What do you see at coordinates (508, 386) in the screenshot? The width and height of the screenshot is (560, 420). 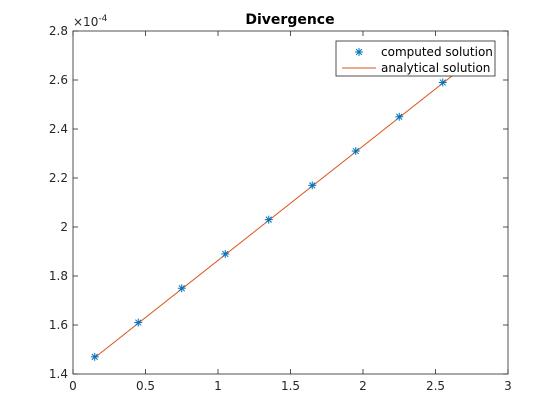 I see `x-tick-label: 3` at bounding box center [508, 386].